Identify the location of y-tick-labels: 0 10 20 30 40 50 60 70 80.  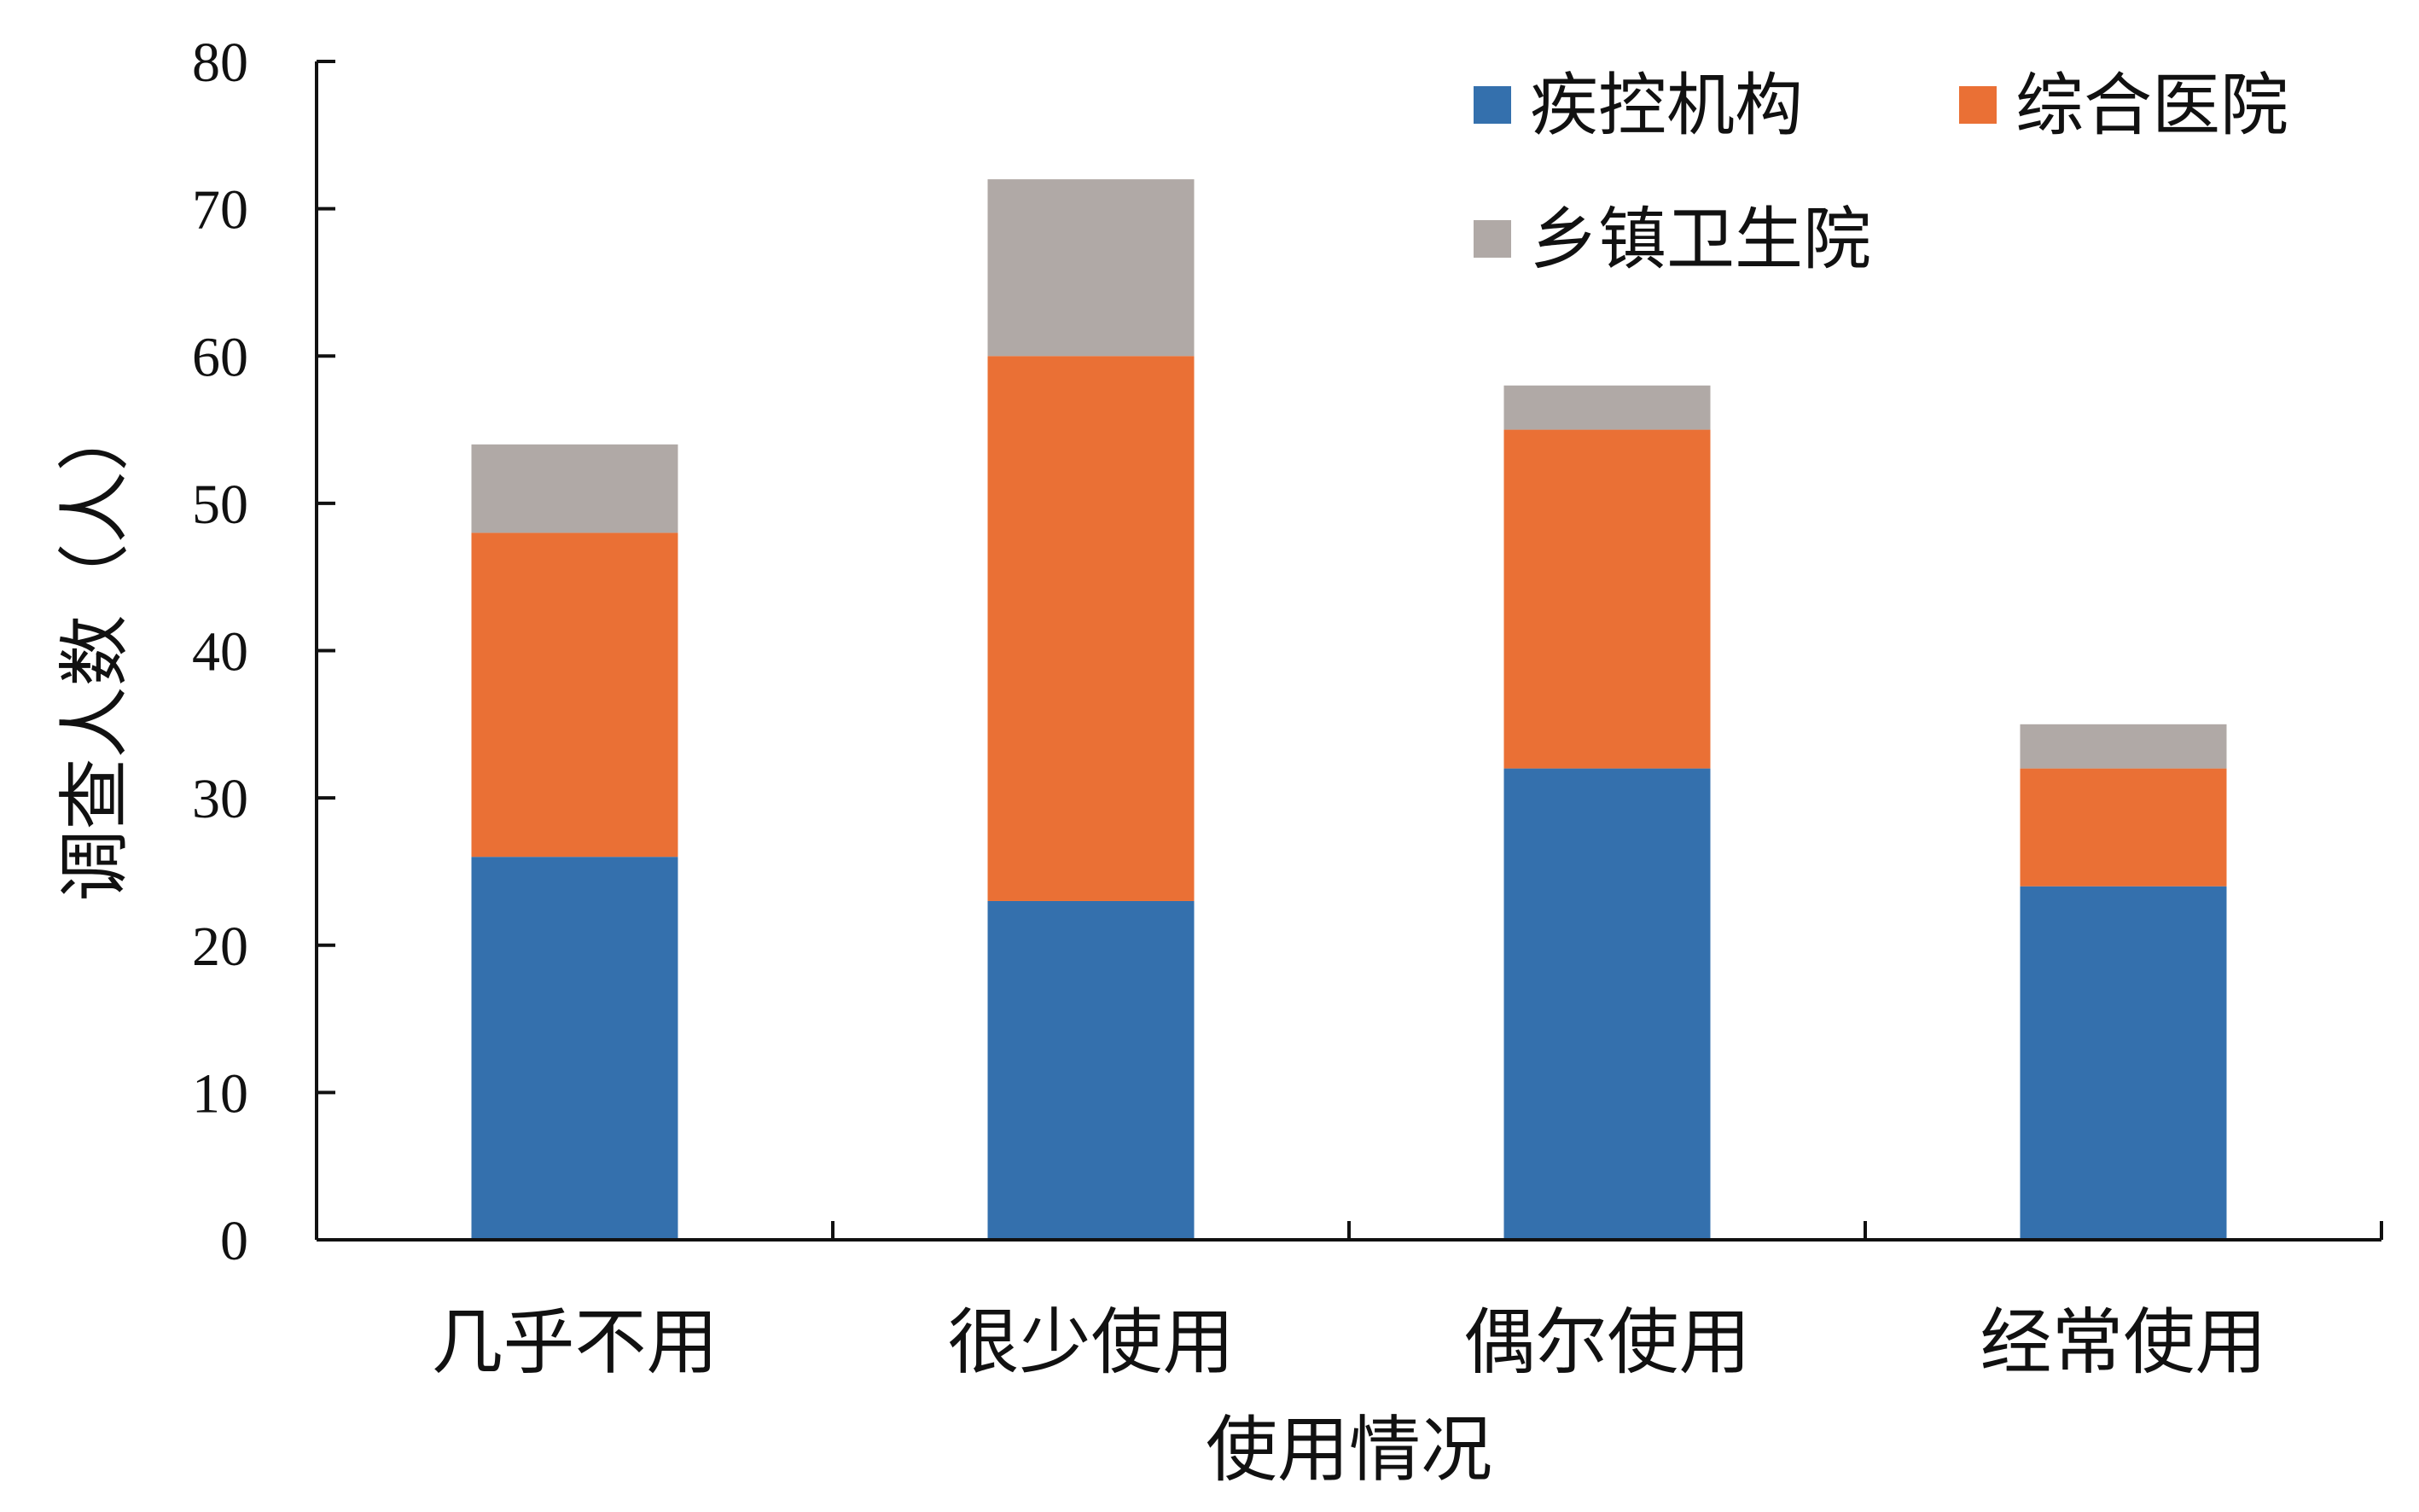
(220, 652).